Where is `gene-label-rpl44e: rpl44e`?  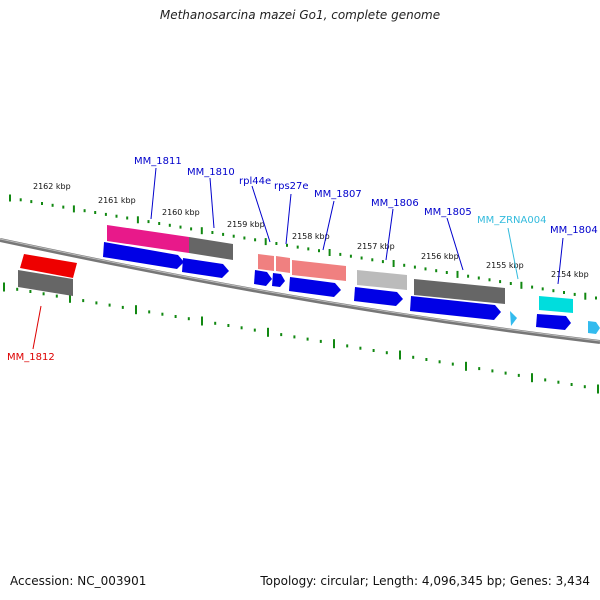
gene-label-rpl44e: rpl44e is located at coordinates (255, 181).